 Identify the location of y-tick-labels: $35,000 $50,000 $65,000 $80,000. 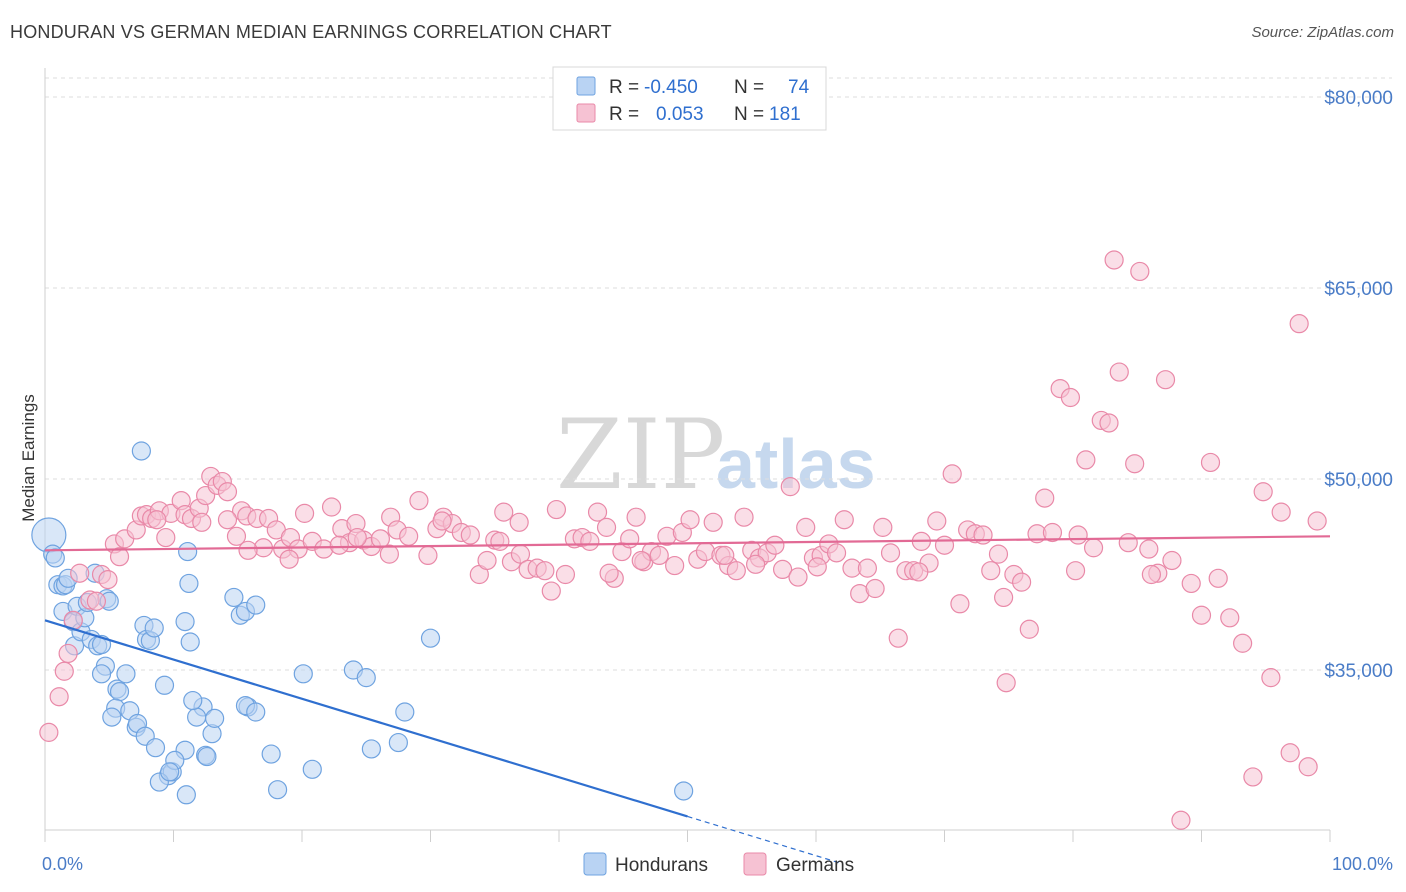
(1358, 385).